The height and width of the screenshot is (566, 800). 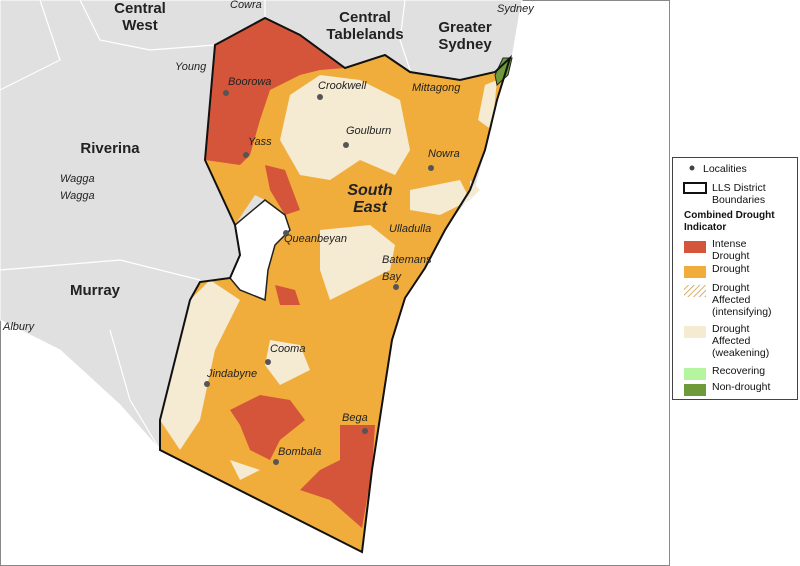 What do you see at coordinates (315, 239) in the screenshot?
I see `locality-label: Queanbeyan` at bounding box center [315, 239].